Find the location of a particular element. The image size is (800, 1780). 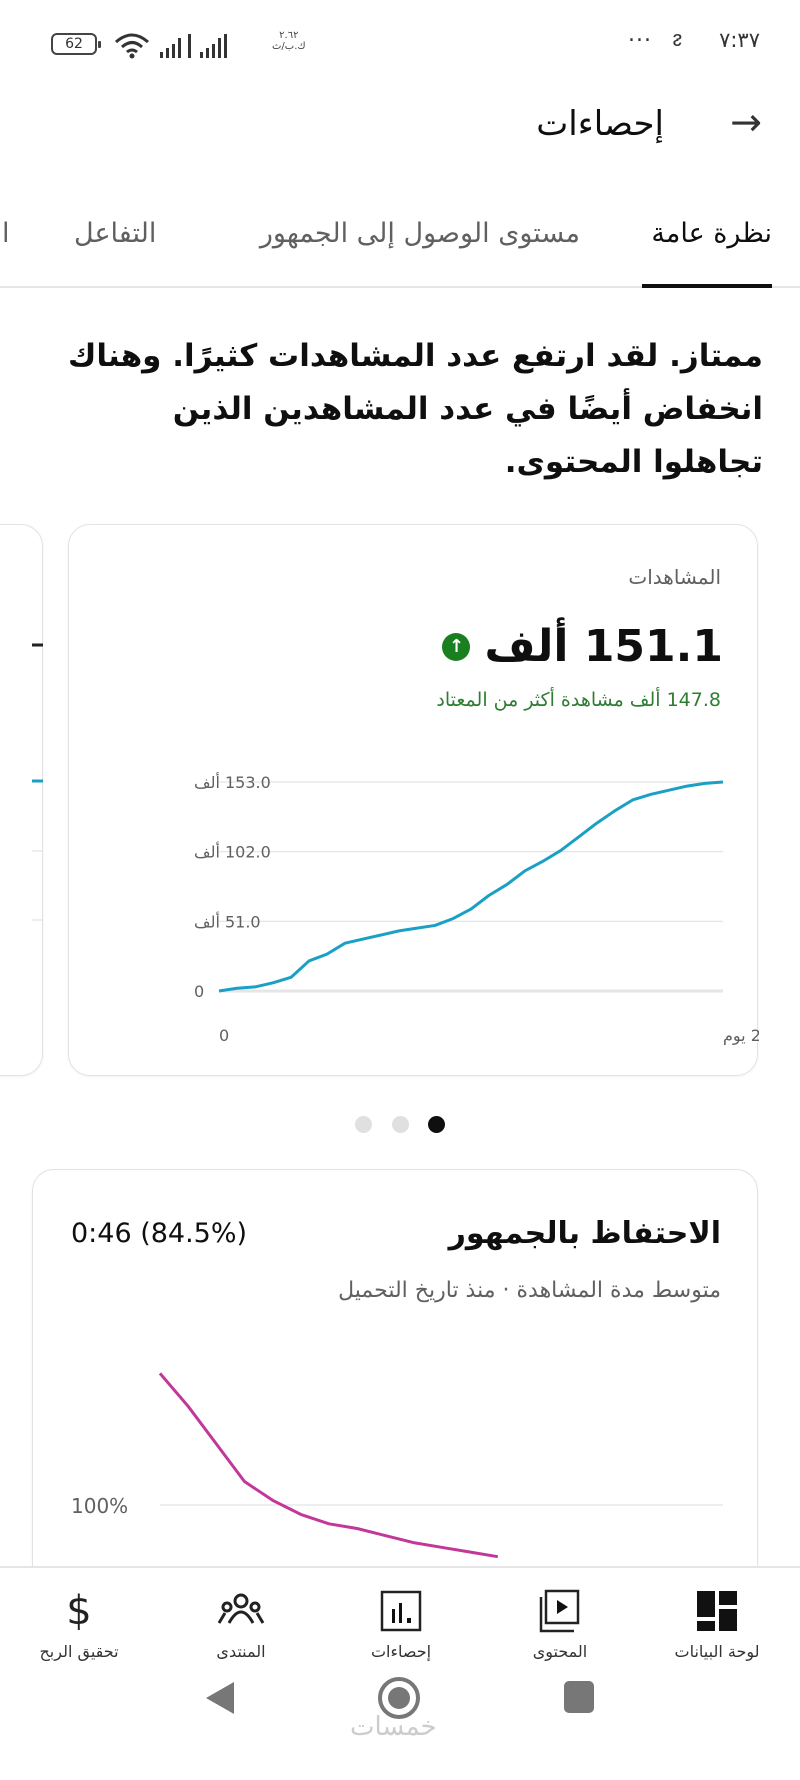

nav-community: المنتدى is located at coordinates (241, 1614).